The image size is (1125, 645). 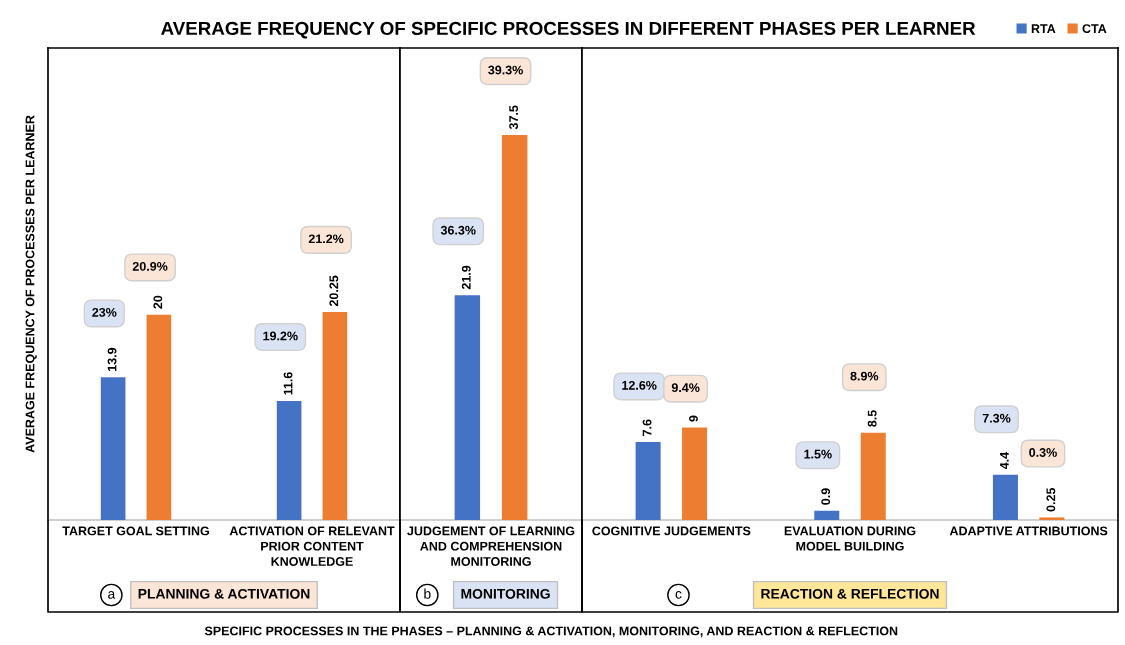 What do you see at coordinates (1094, 29) in the screenshot?
I see `legend-label: CTA` at bounding box center [1094, 29].